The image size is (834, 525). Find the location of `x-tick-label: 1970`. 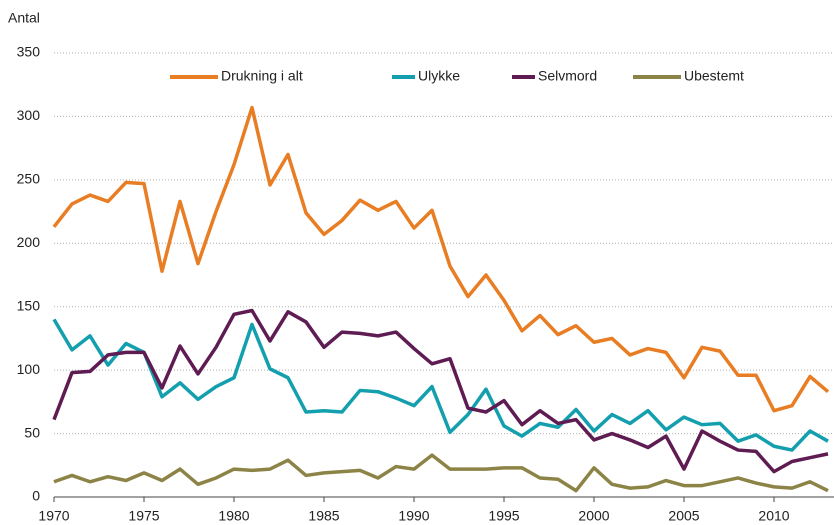

x-tick-label: 1970 is located at coordinates (53, 516).